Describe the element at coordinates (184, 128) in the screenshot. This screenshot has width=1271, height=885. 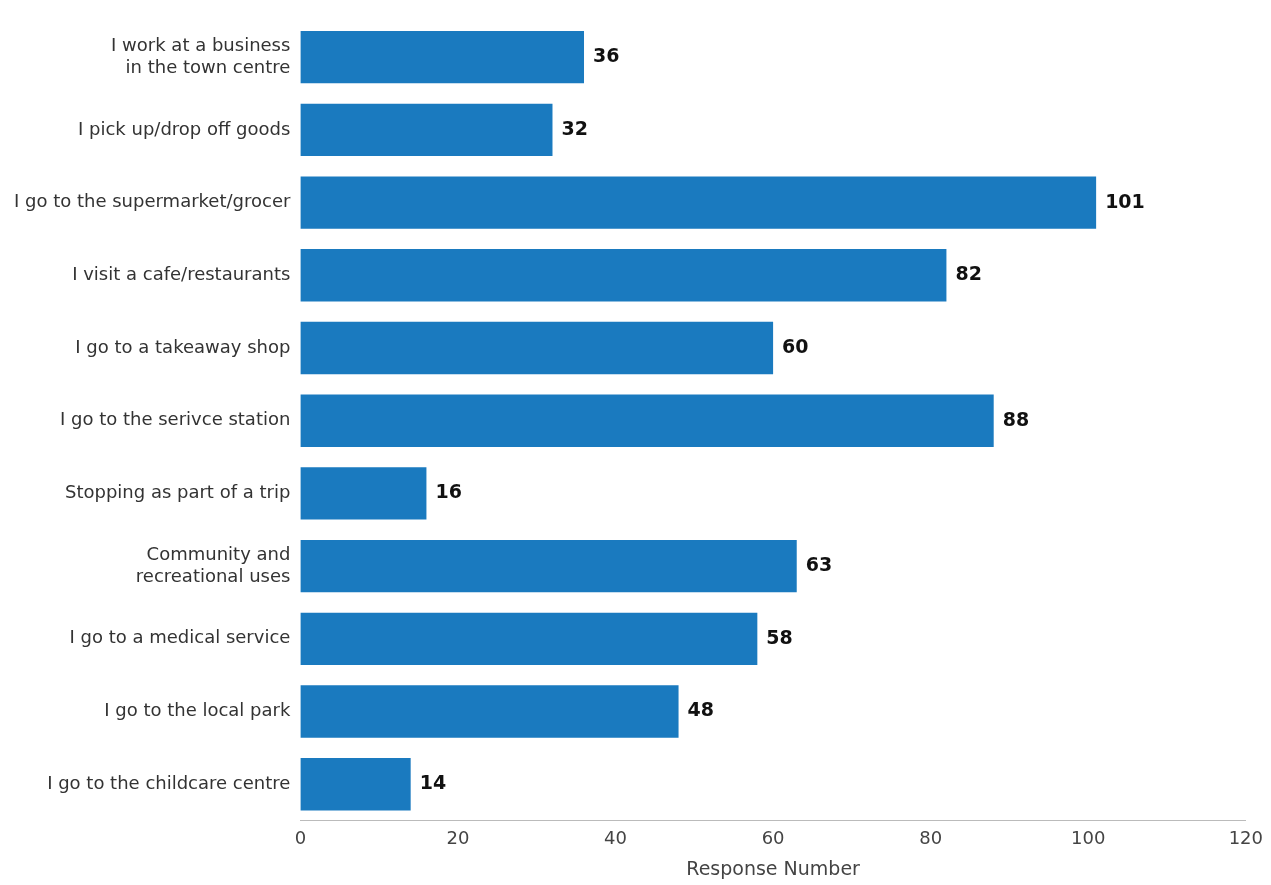
I see `y-tick-label: I pick up/drop off goods` at that location.